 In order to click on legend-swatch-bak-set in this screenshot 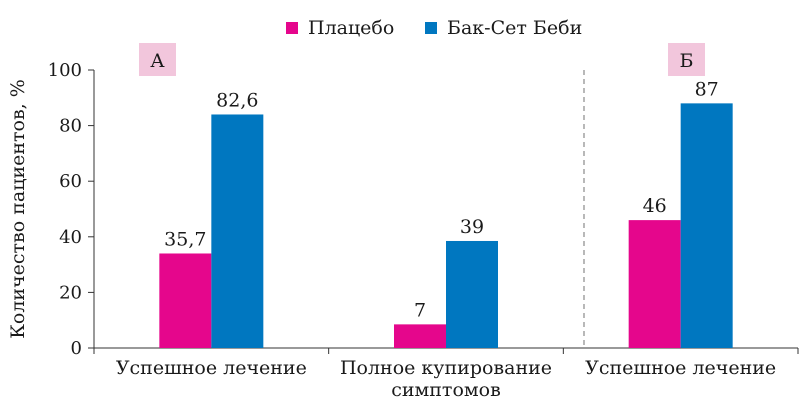, I will do `click(431, 28)`.